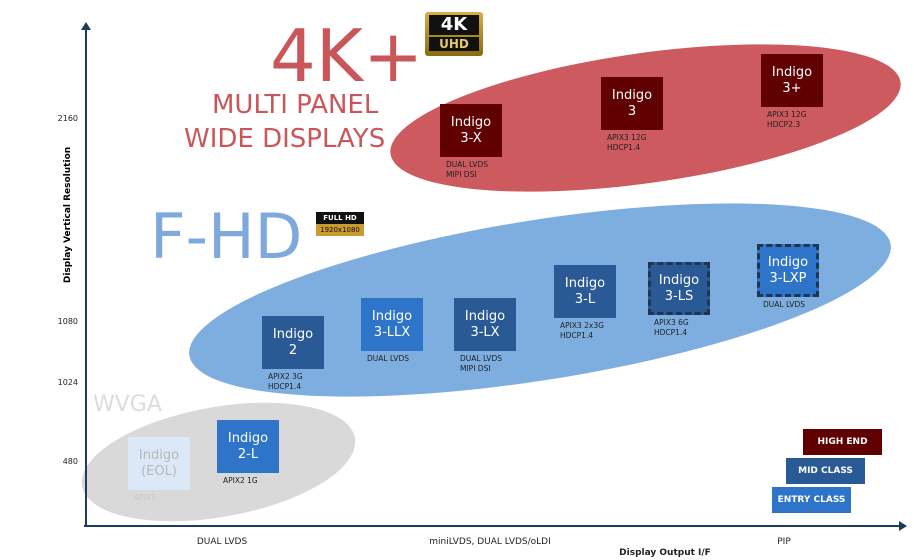 The width and height of the screenshot is (914, 560). Describe the element at coordinates (68, 215) in the screenshot. I see `y-axis-label: Display Vertical Resolution` at that location.